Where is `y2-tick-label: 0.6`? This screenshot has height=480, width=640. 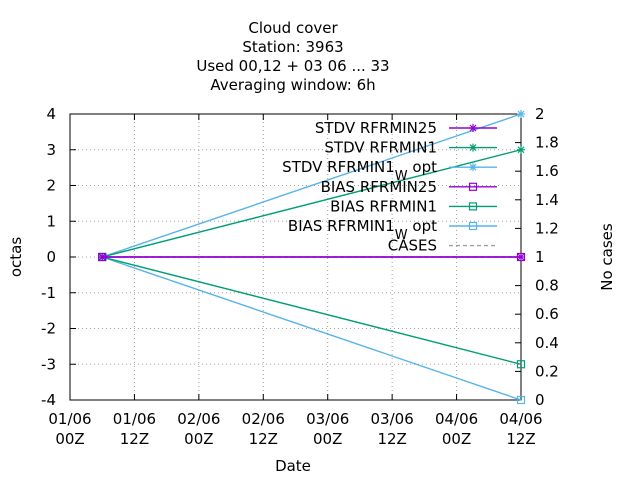
y2-tick-label: 0.6 is located at coordinates (547, 314).